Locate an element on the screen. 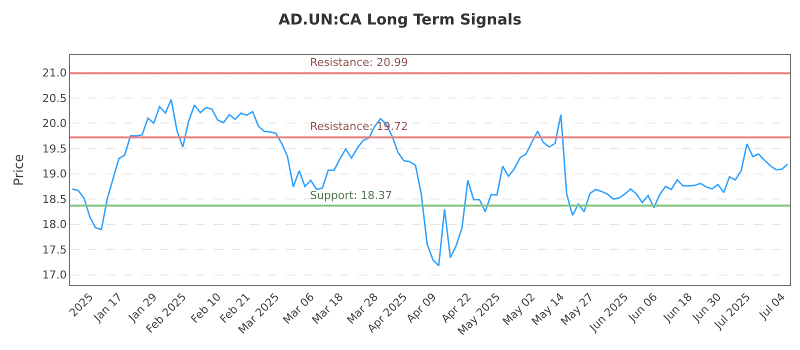 This screenshot has width=800, height=350. y-tick-label: 17.5 is located at coordinates (54, 249).